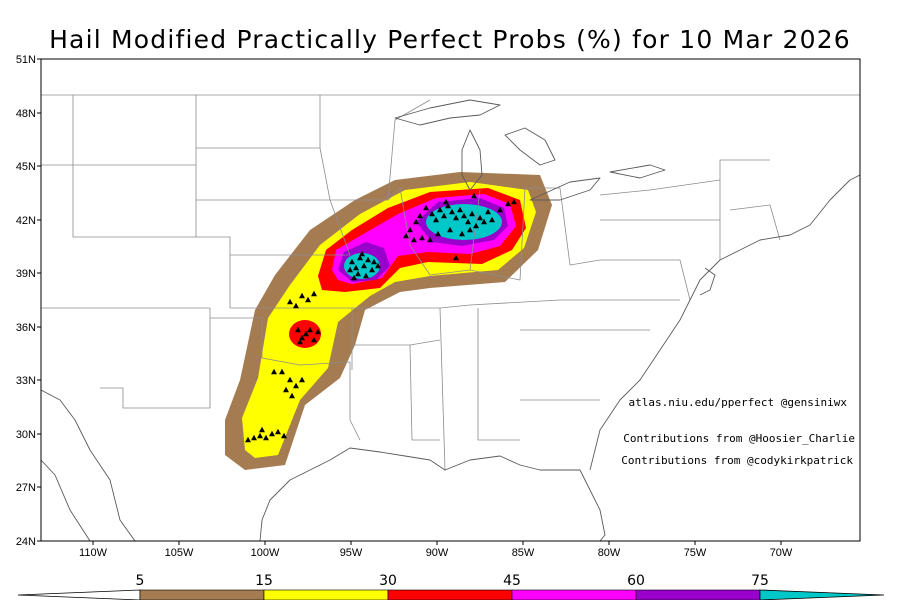  I want to click on colorbar-label: 60, so click(636, 581).